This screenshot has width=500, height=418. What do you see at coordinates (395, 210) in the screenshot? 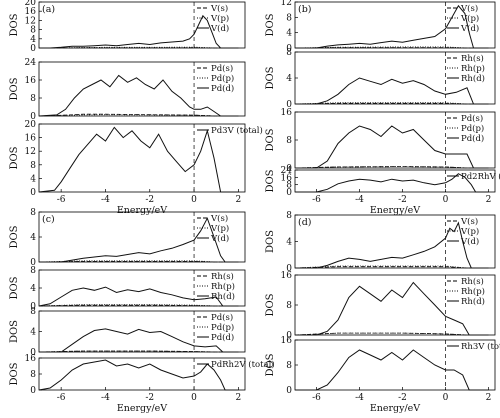
I see `xlabel-1: Energy/eV` at bounding box center [395, 210].